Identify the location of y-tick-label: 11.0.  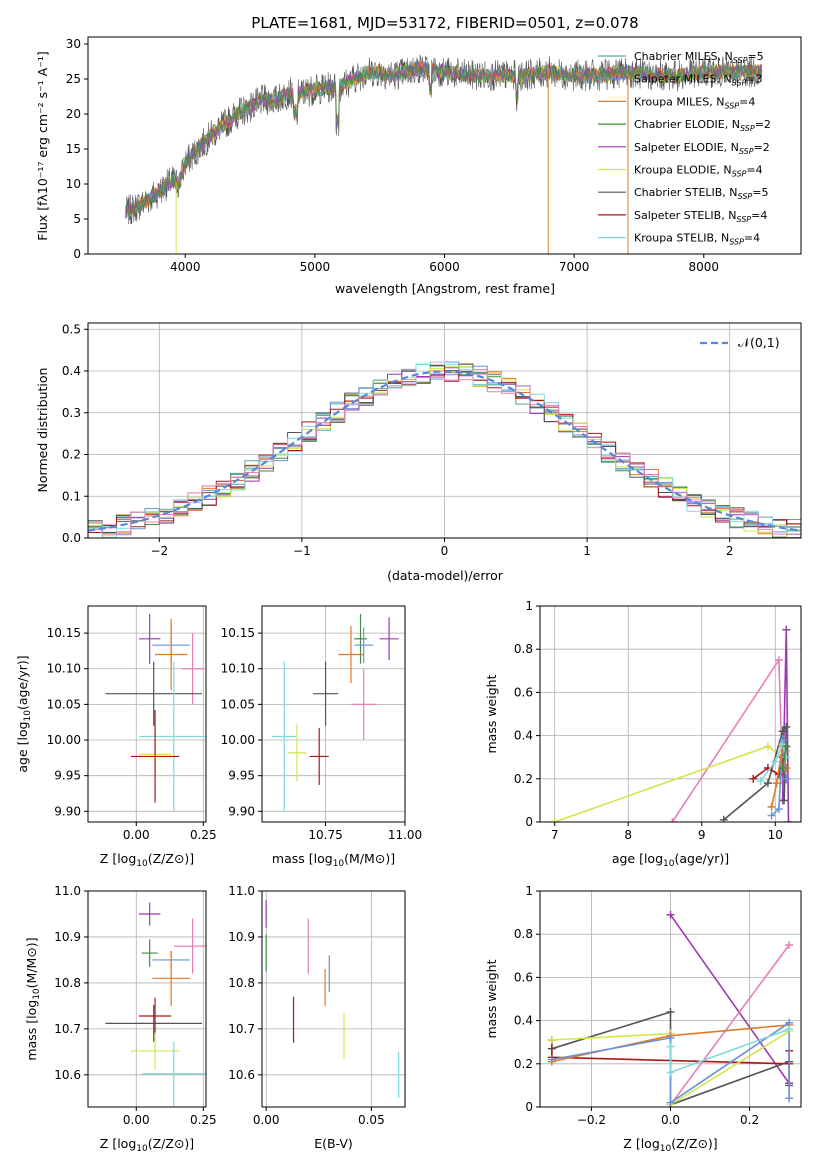
(67, 891).